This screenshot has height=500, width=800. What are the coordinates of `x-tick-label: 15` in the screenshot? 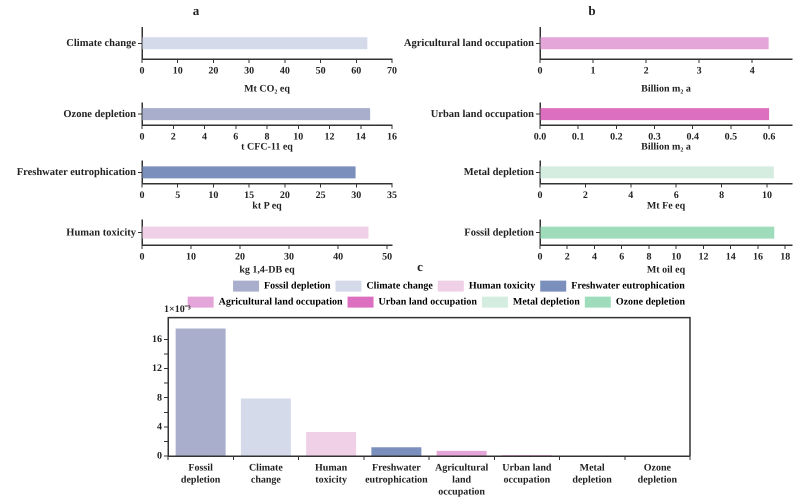 It's located at (249, 196).